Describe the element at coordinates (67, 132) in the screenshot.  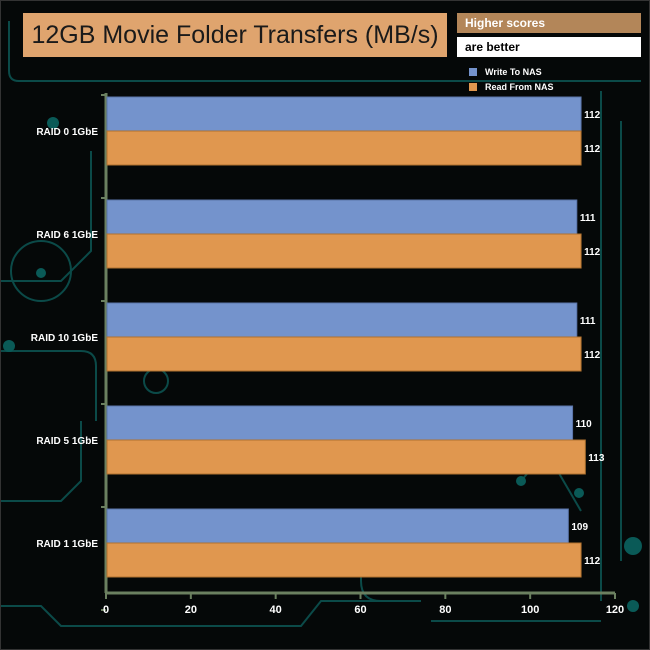
I see `category-label: RAID 0 1GbE` at that location.